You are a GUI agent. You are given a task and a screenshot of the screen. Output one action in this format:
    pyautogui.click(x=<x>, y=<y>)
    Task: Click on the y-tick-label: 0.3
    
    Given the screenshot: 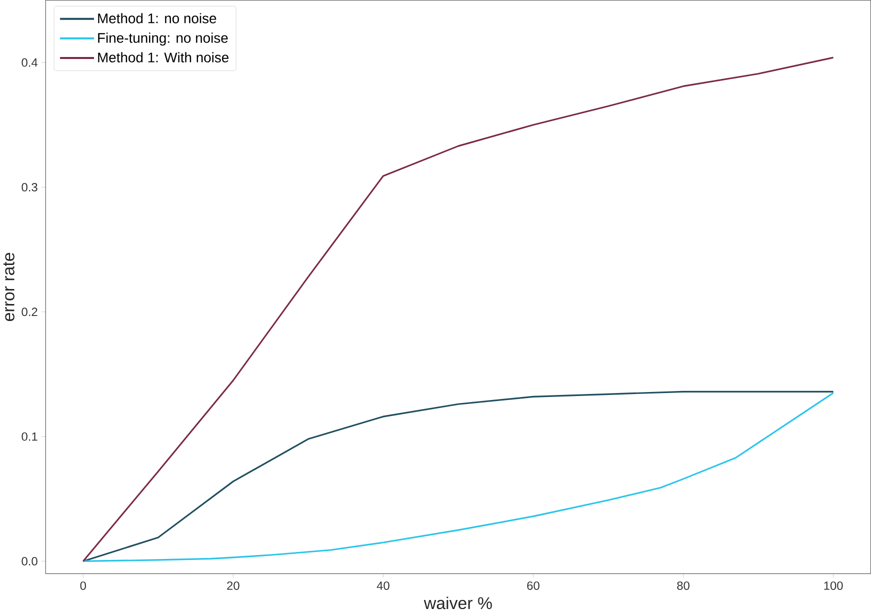 What is the action you would take?
    pyautogui.click(x=30, y=187)
    